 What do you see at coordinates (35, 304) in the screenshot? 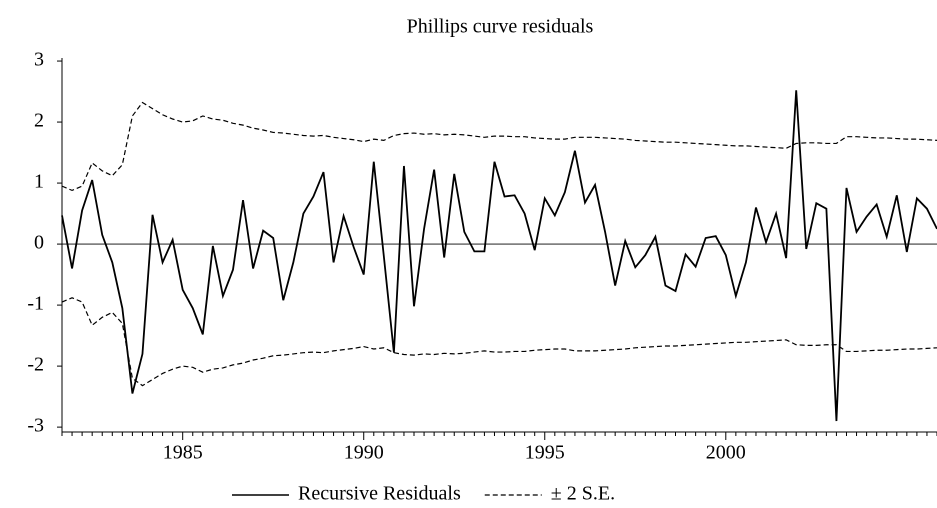
I see `y-tick-label: -1` at bounding box center [35, 304].